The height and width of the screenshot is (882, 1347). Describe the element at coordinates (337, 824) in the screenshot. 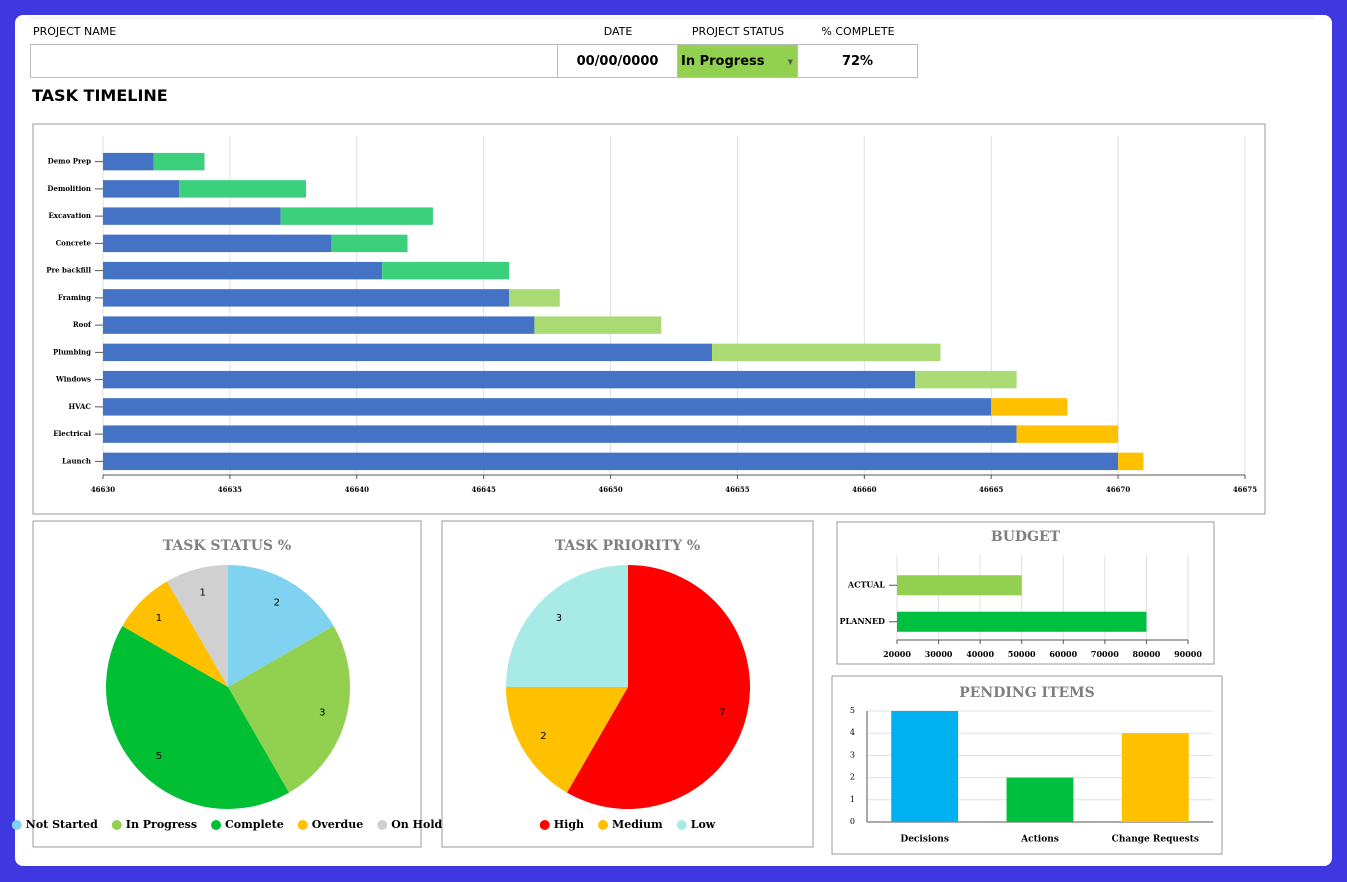

I see `legend-label: Overdue` at that location.